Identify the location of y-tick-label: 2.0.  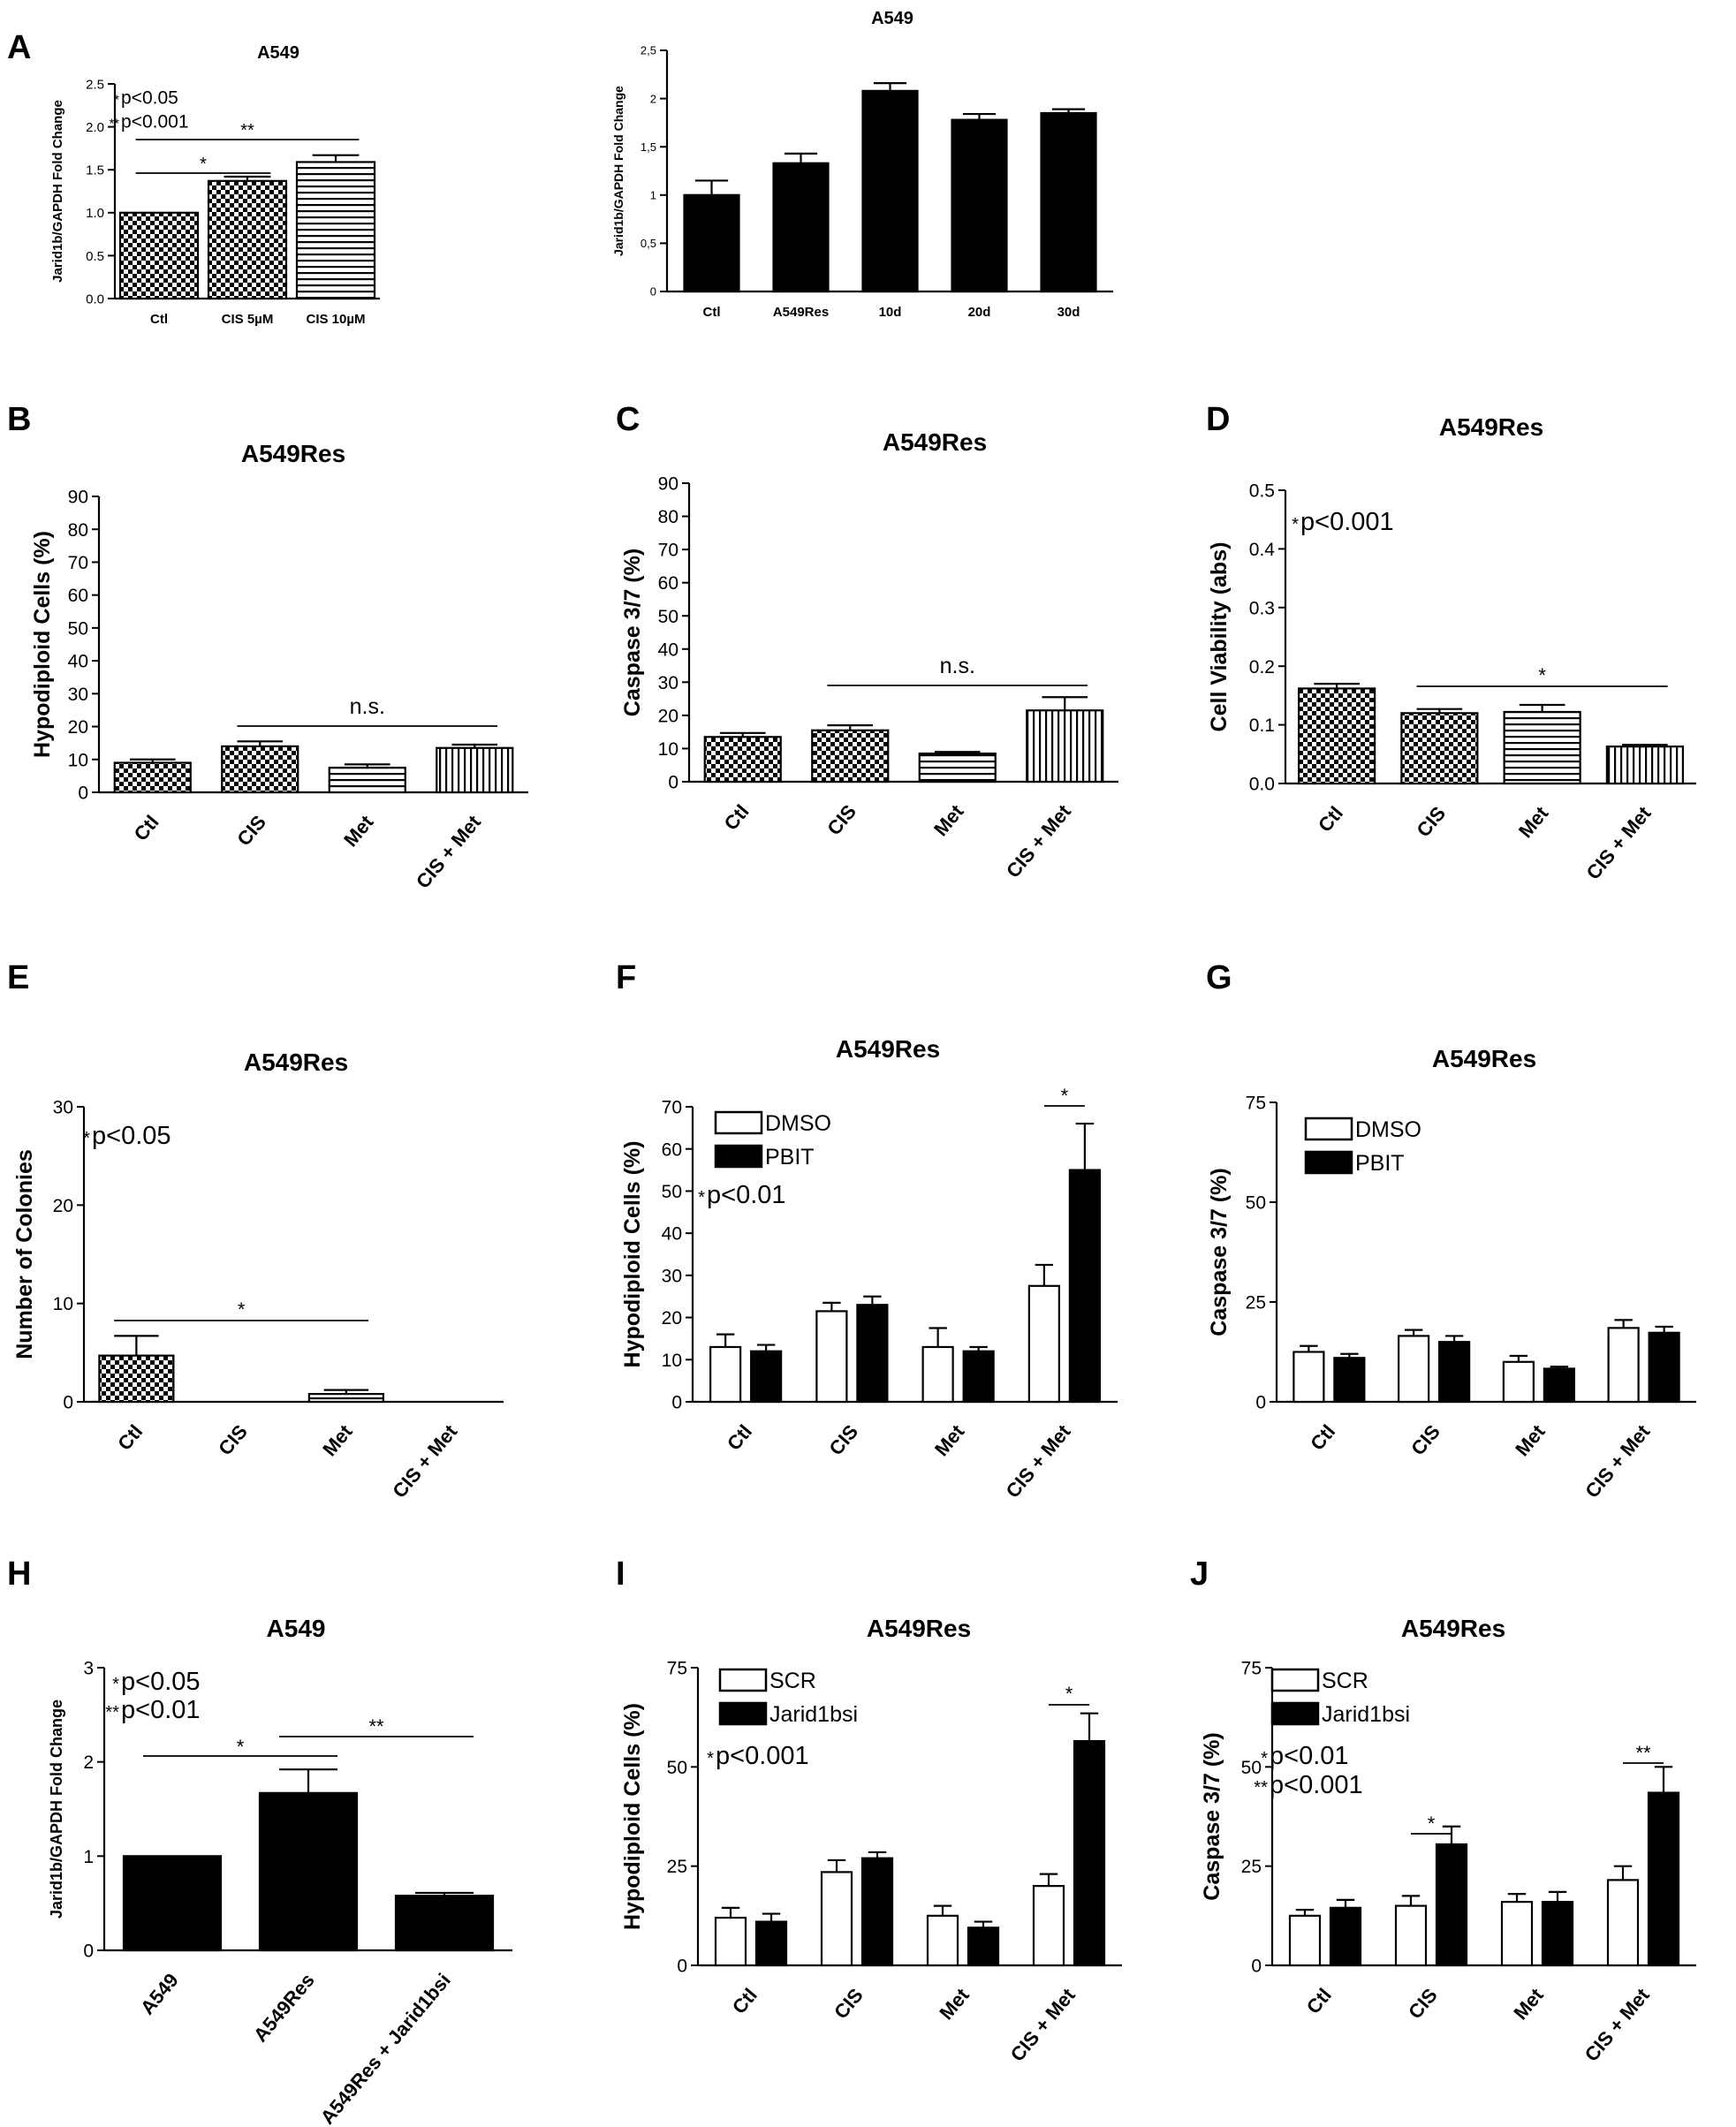
(95, 128).